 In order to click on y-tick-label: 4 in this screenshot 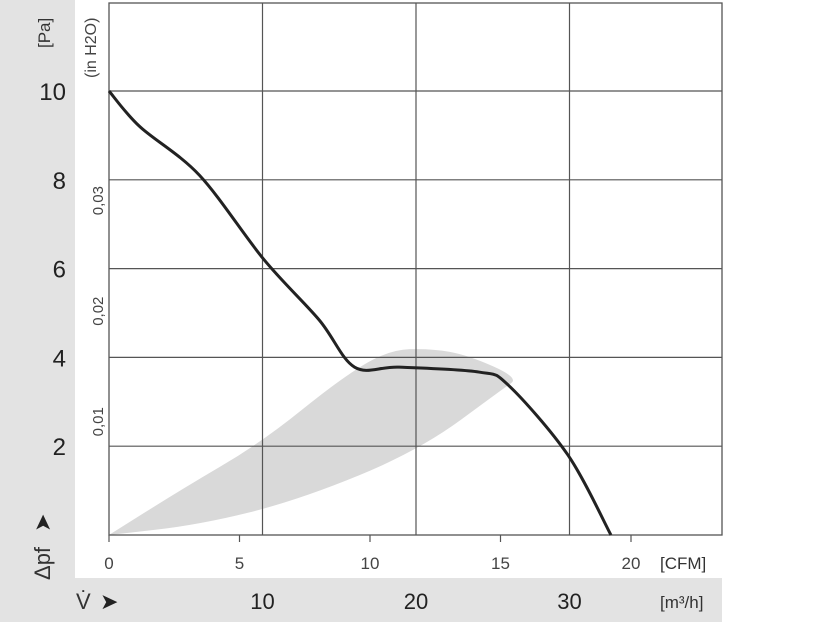, I will do `click(59, 358)`.